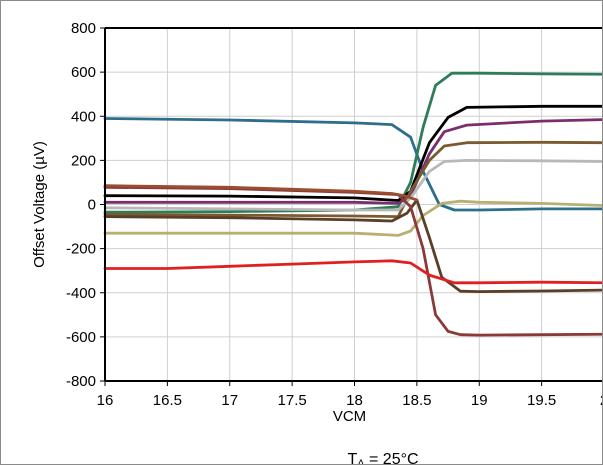 This screenshot has width=603, height=465. What do you see at coordinates (105, 400) in the screenshot?
I see `x-tick-label-0: 16` at bounding box center [105, 400].